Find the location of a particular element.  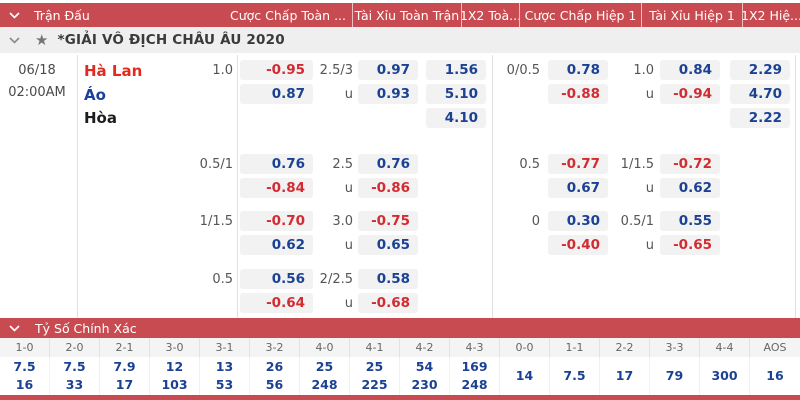

odds-button: 0.97 is located at coordinates (388, 70).